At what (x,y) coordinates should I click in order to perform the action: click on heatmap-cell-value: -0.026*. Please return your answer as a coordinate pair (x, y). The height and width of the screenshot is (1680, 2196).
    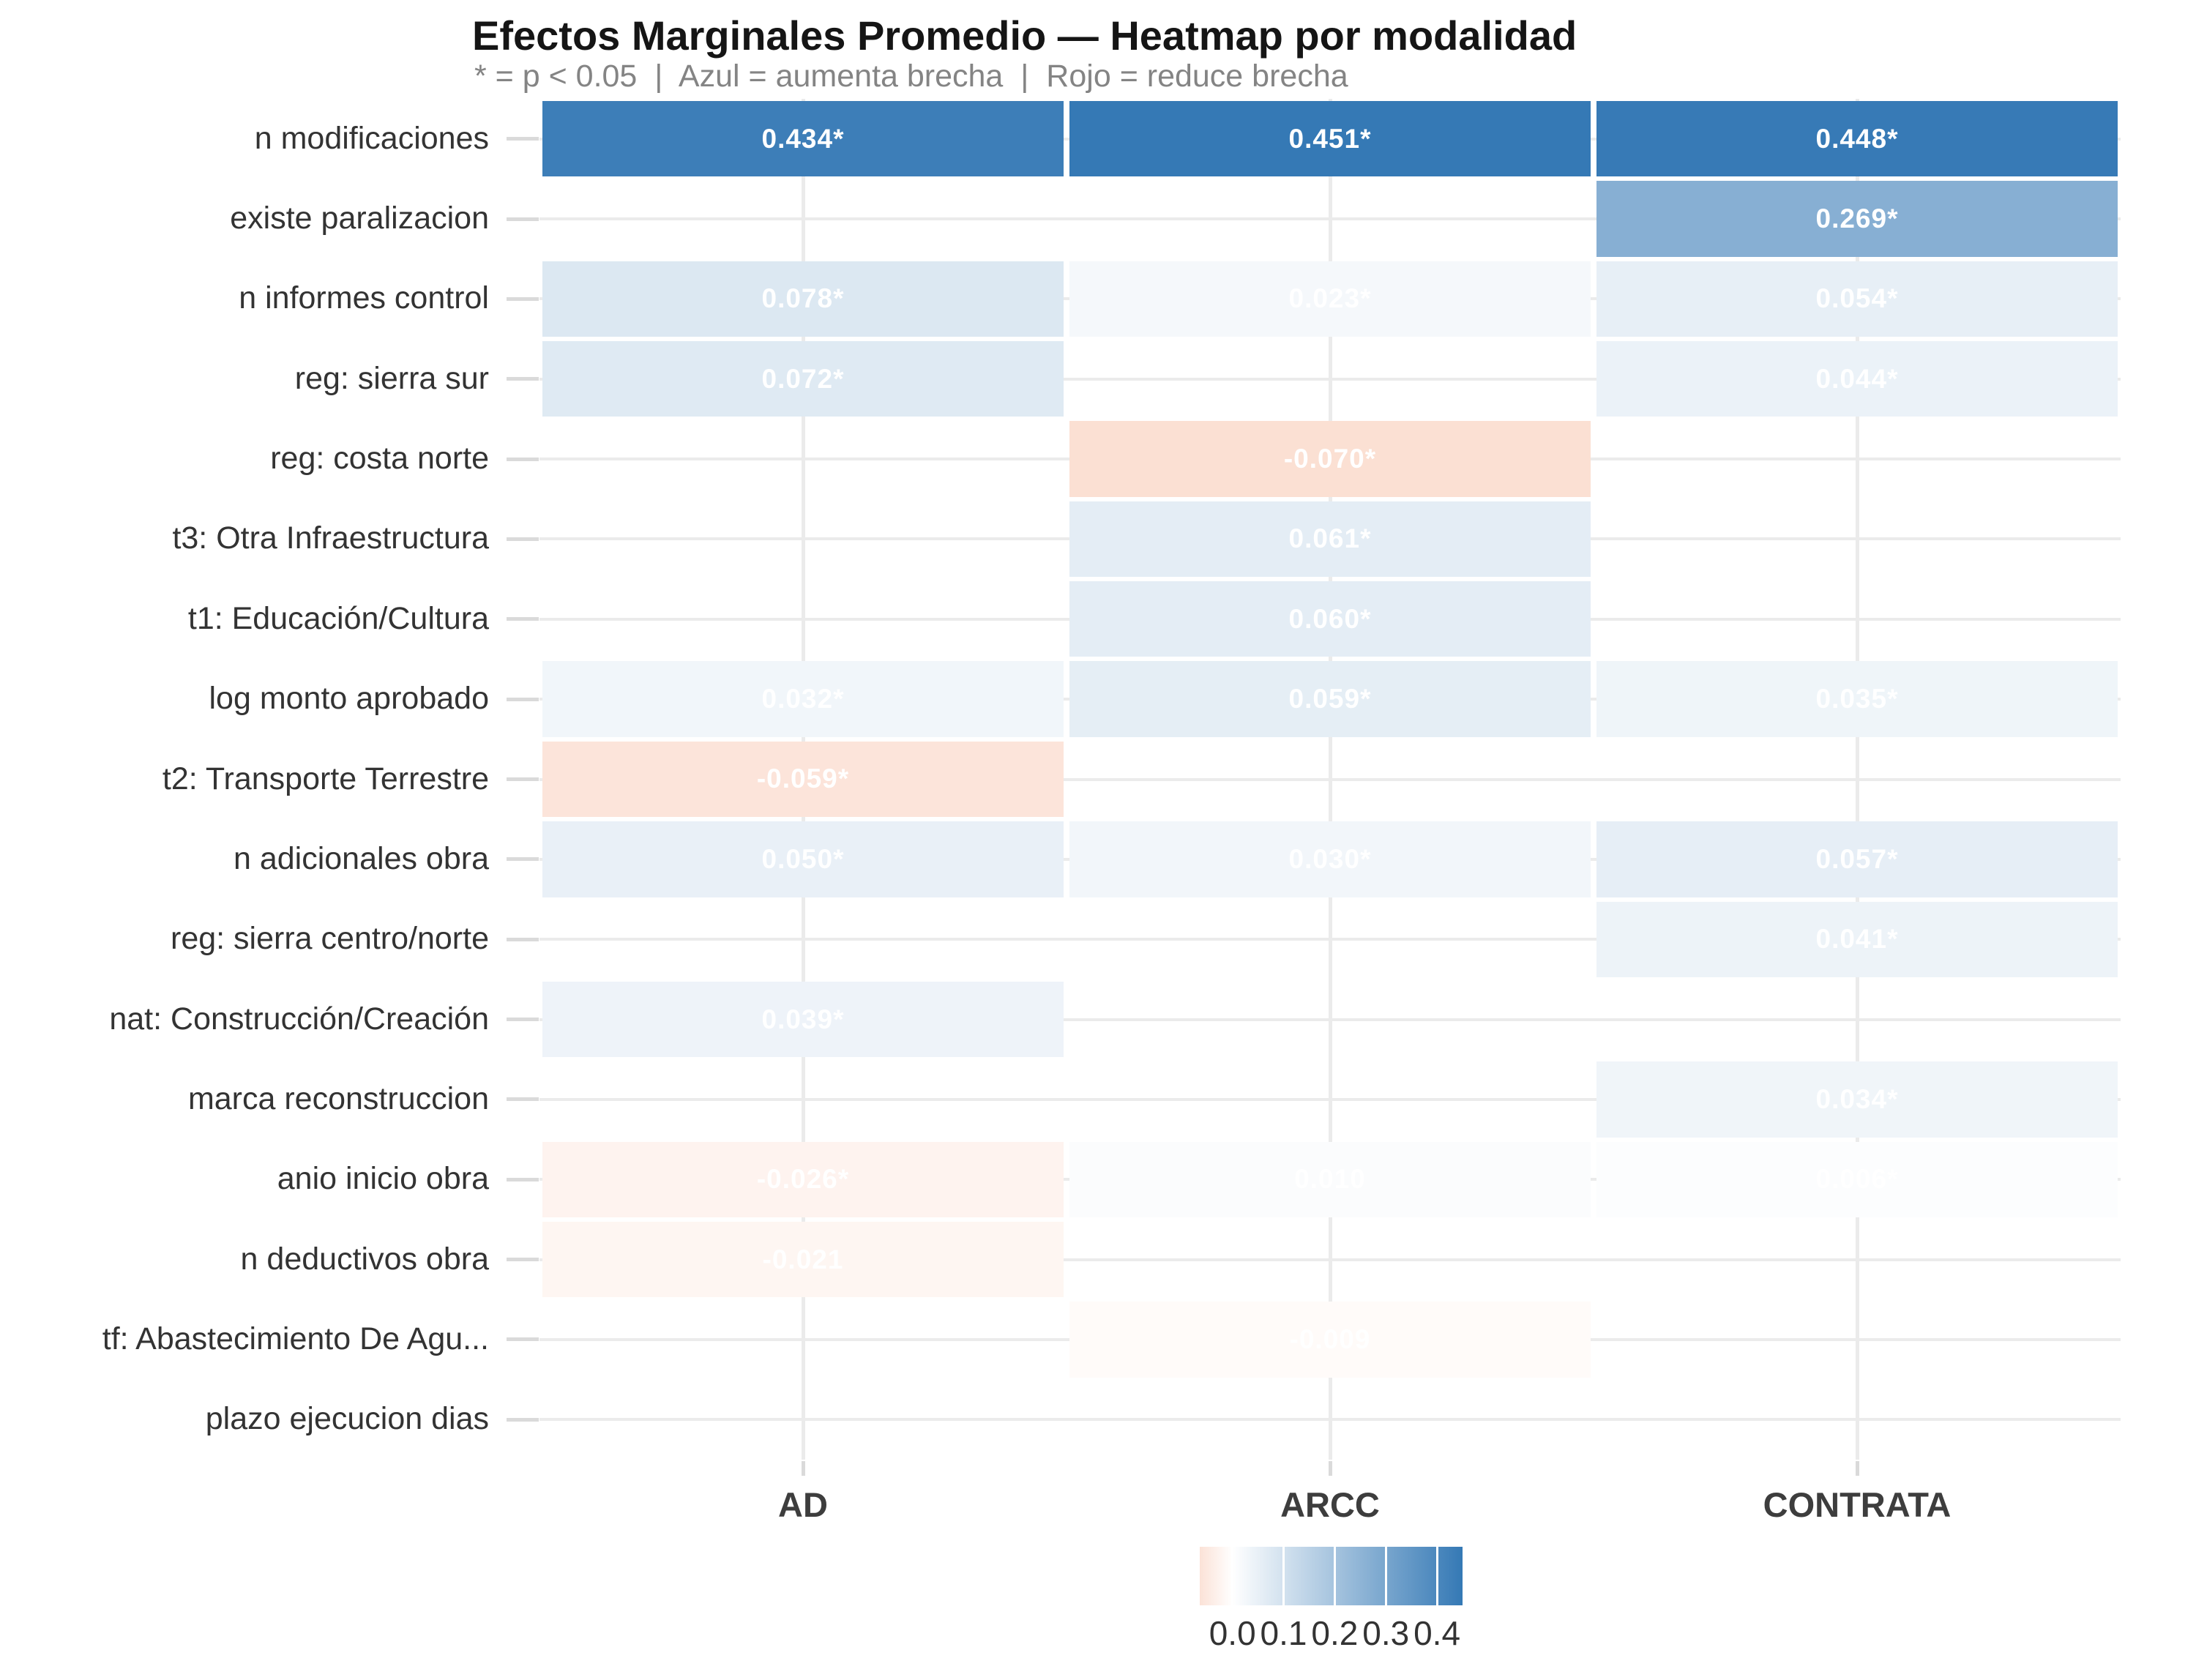
    Looking at the image, I should click on (803, 1179).